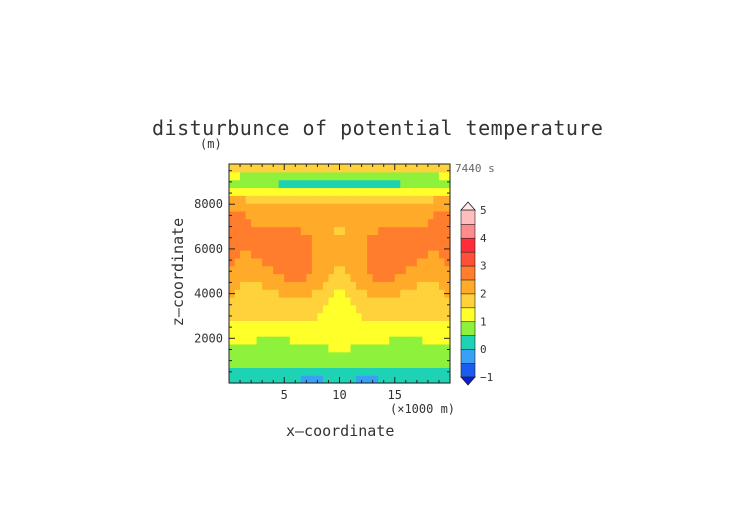 Image resolution: width=752 pixels, height=532 pixels. What do you see at coordinates (395, 395) in the screenshot?
I see `x-tick-label: 15` at bounding box center [395, 395].